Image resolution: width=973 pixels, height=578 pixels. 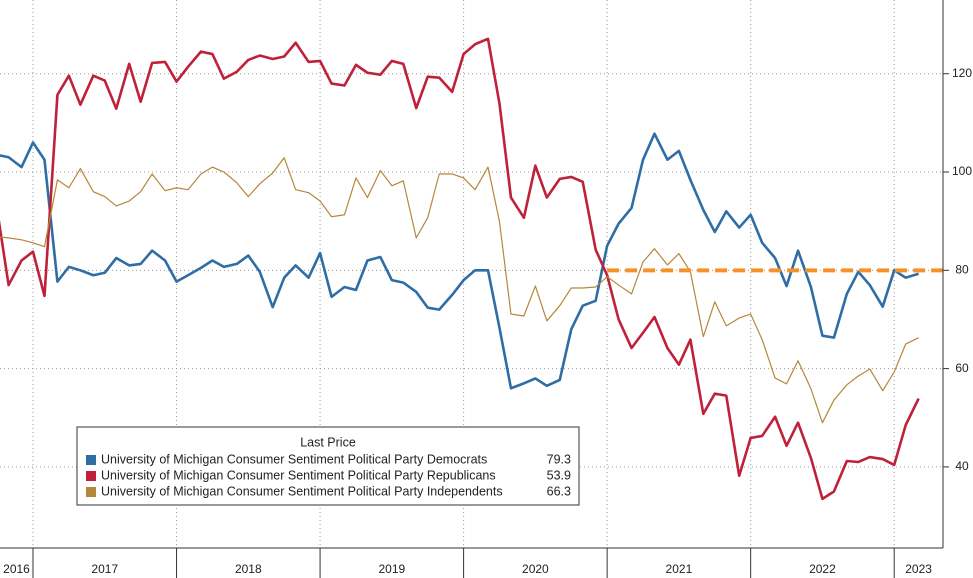 What do you see at coordinates (822, 569) in the screenshot?
I see `x-tick-label: 2022` at bounding box center [822, 569].